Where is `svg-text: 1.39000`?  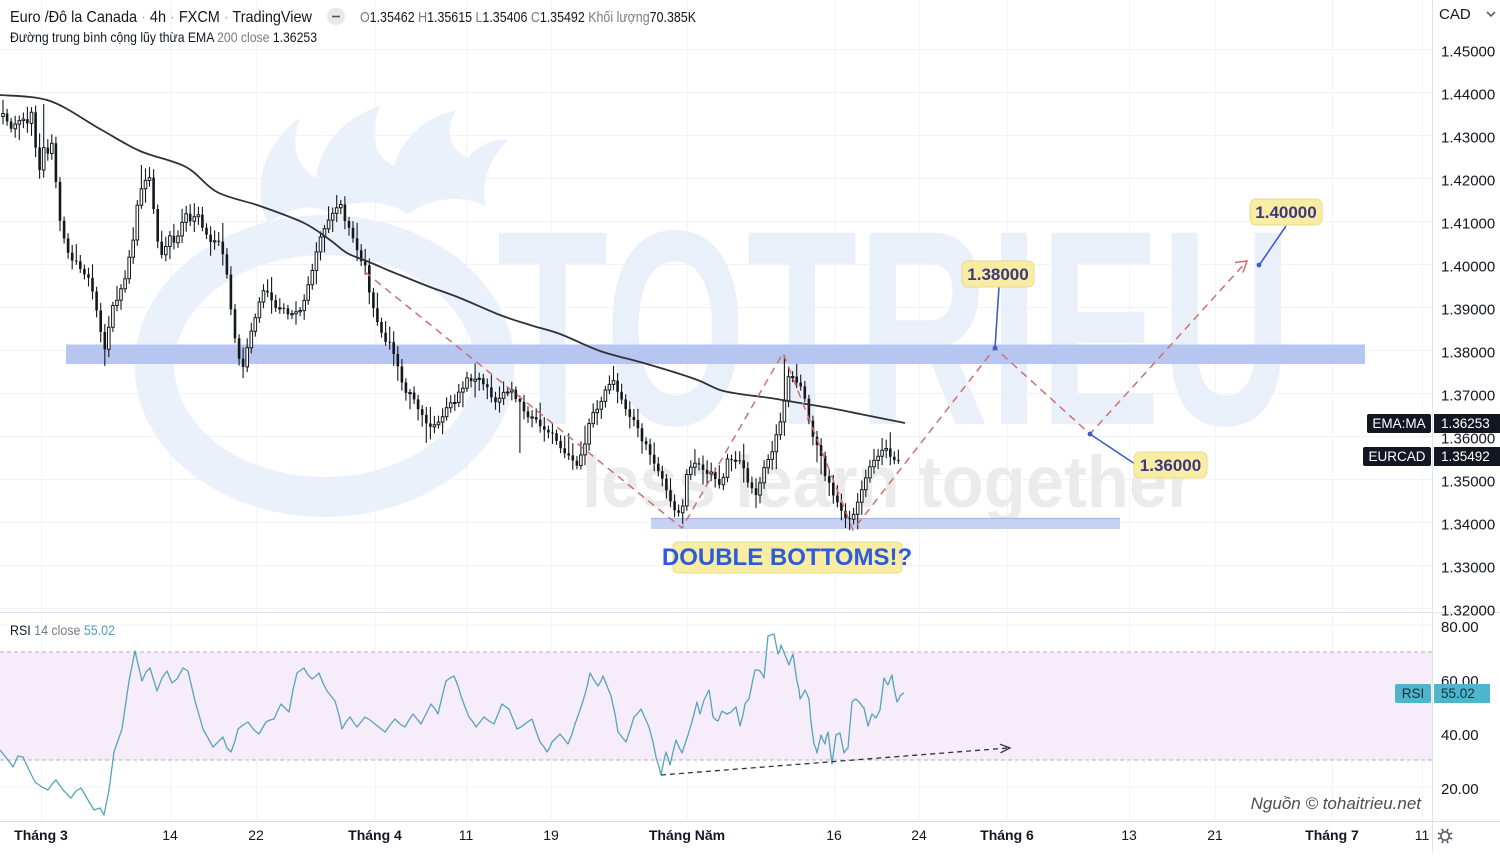 svg-text: 1.39000 is located at coordinates (1468, 310).